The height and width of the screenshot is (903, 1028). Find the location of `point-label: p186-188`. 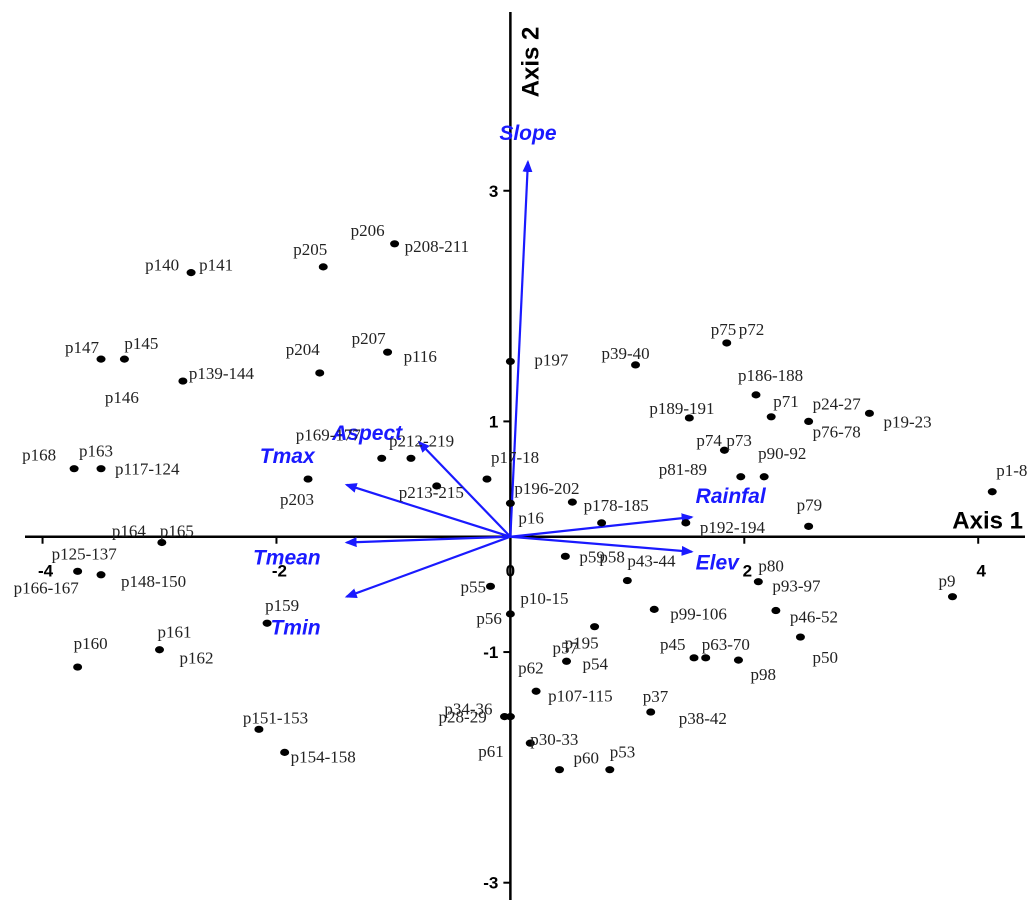

point-label: p186-188 is located at coordinates (770, 375).